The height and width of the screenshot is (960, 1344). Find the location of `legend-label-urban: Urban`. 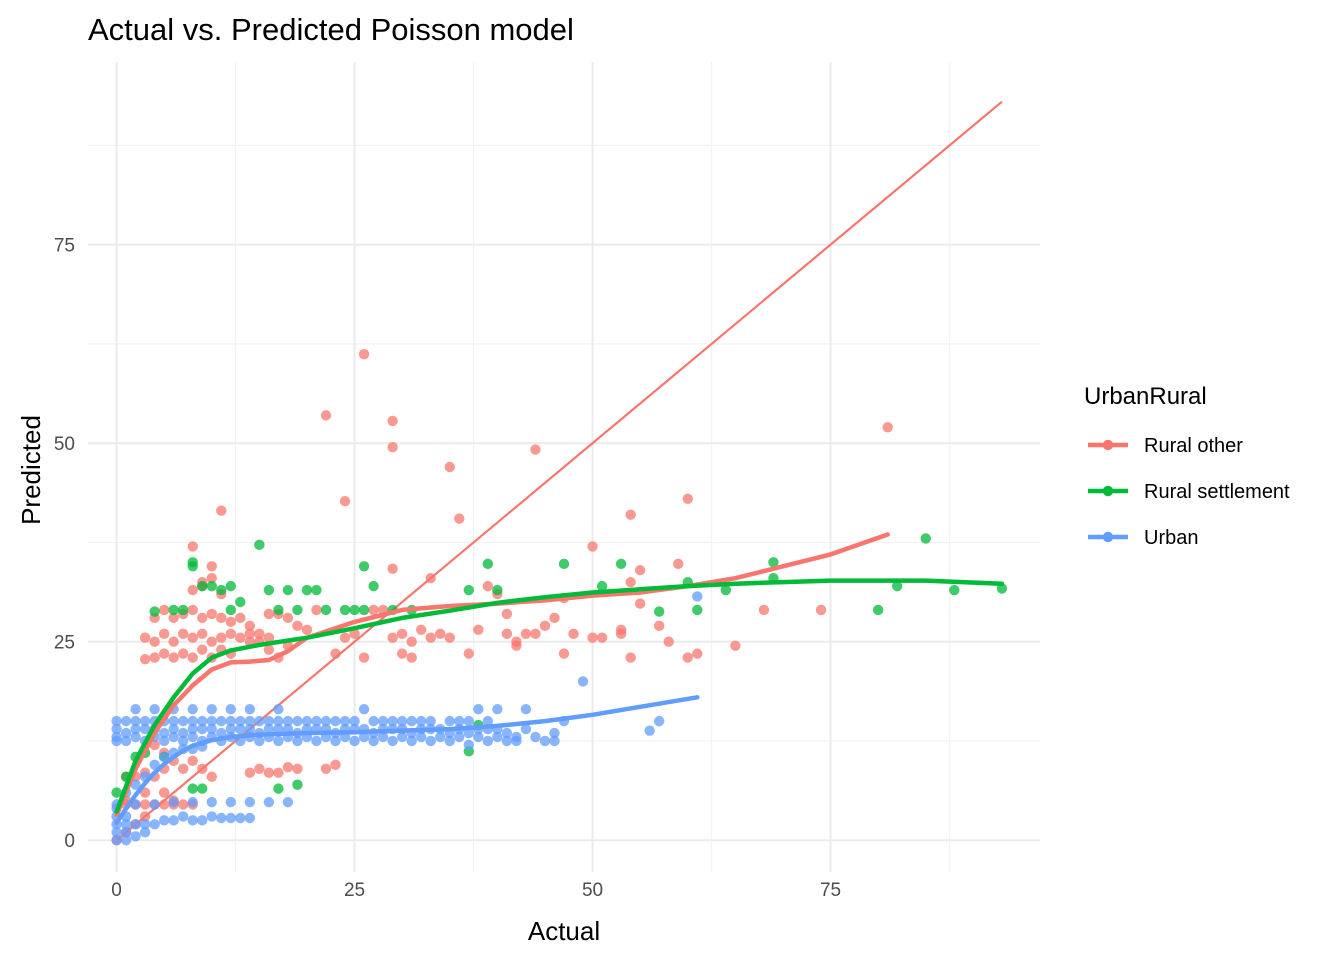

legend-label-urban: Urban is located at coordinates (1171, 538).